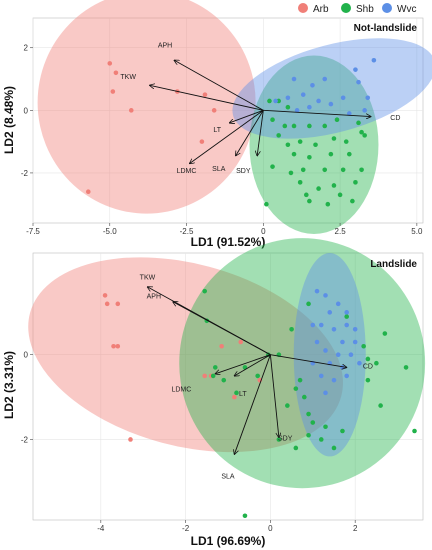 The image size is (432, 550). I want to click on x-axis-title-landslide: LD1 (96.69%), so click(228, 541).